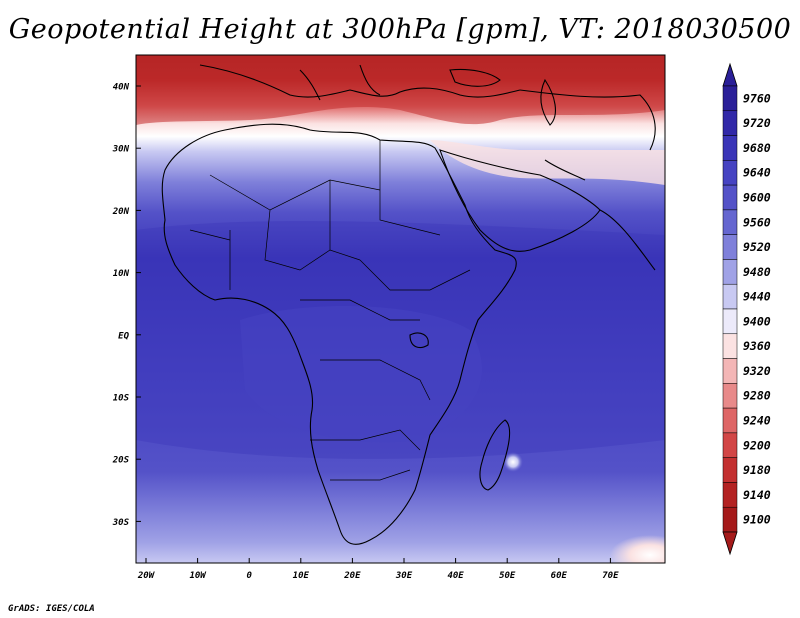  Describe the element at coordinates (121, 88) in the screenshot. I see `lat-tick-label: 40N` at that location.